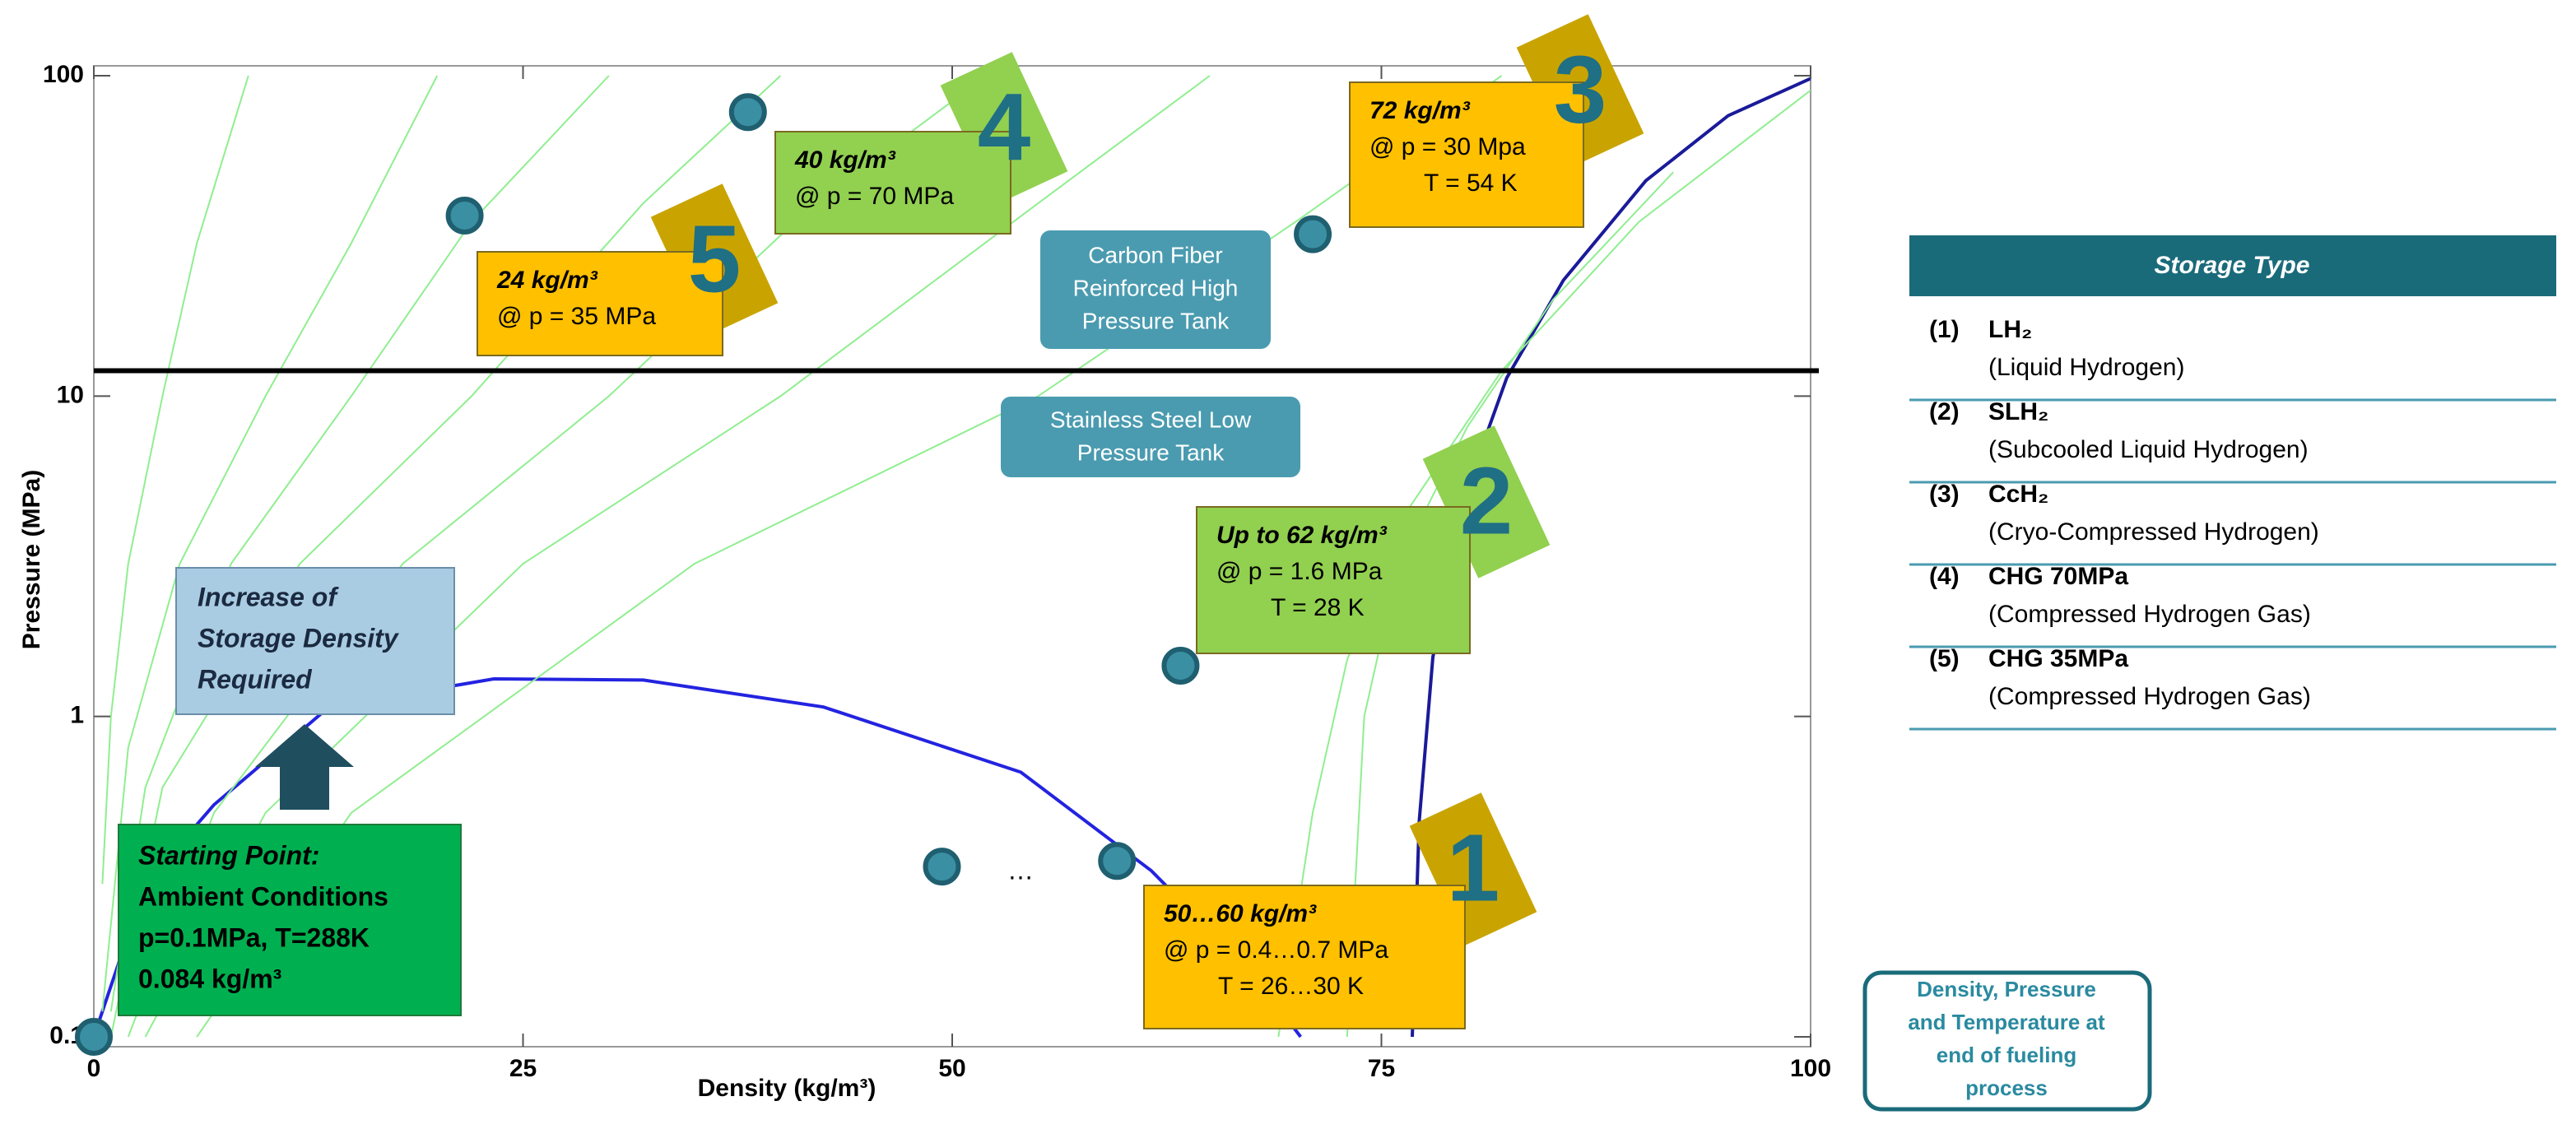  Describe the element at coordinates (209, 979) in the screenshot. I see `box-text: 0.084 kg/m³` at that location.